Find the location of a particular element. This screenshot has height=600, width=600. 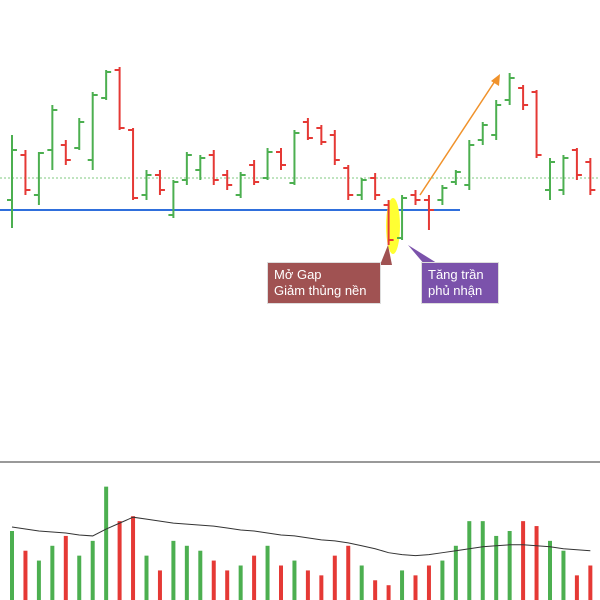

annotation: Mở Gap Giảm thủng nền is located at coordinates (324, 283).